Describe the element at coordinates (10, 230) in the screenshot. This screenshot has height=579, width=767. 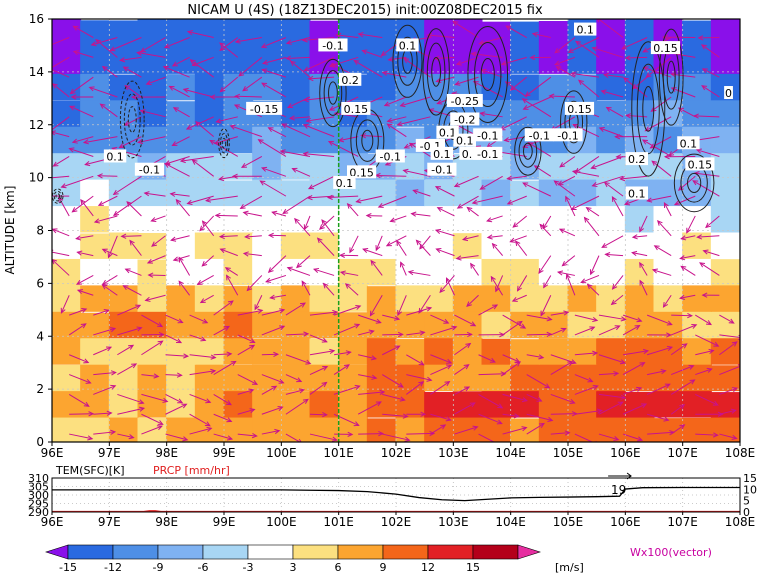
I see `y-axis-label: ALTITUDE [km]` at that location.